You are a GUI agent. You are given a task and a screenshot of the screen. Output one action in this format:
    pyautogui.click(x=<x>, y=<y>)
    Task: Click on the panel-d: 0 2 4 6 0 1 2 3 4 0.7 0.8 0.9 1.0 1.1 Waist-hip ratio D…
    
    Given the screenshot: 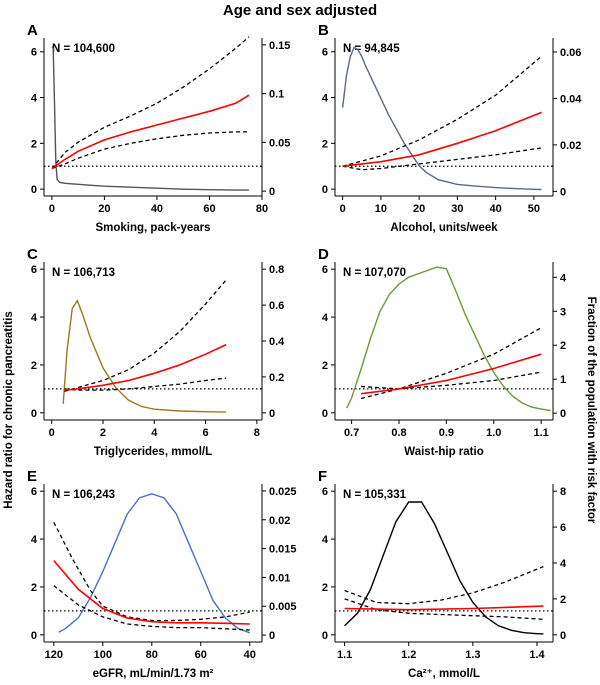 What is the action you would take?
    pyautogui.click(x=442, y=352)
    